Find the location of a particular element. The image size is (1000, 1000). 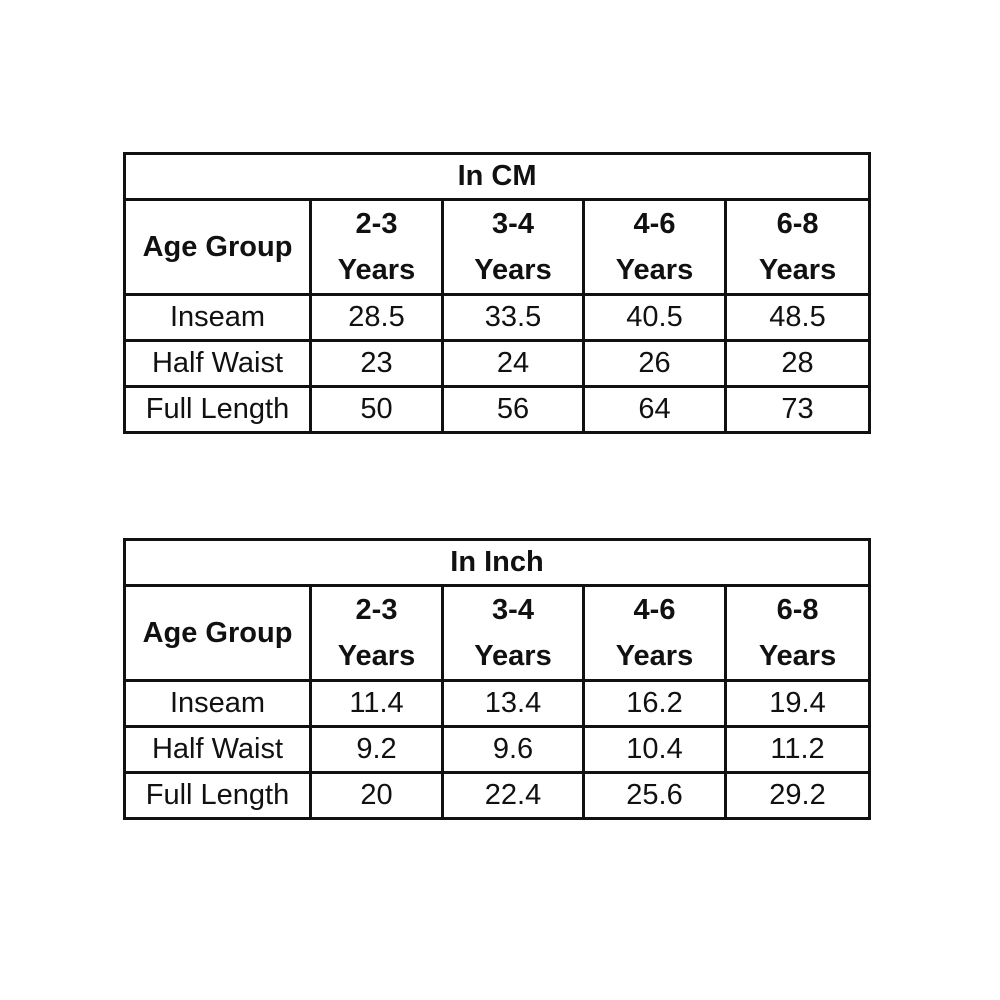

table-row: Half Waist 9.2 9.6 10.4 11.2 is located at coordinates (497, 749).